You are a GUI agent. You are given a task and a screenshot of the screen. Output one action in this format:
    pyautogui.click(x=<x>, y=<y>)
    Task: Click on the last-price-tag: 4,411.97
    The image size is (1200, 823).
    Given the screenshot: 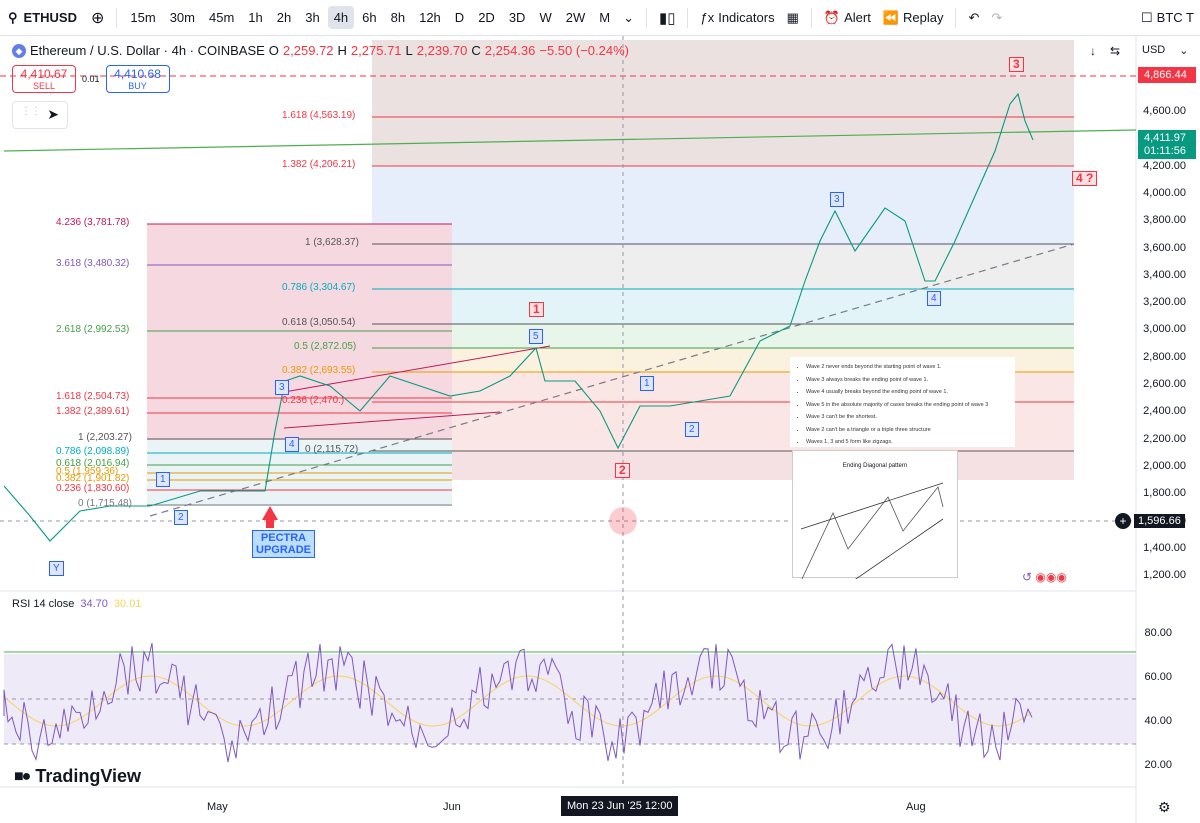 What is the action you would take?
    pyautogui.click(x=1167, y=138)
    